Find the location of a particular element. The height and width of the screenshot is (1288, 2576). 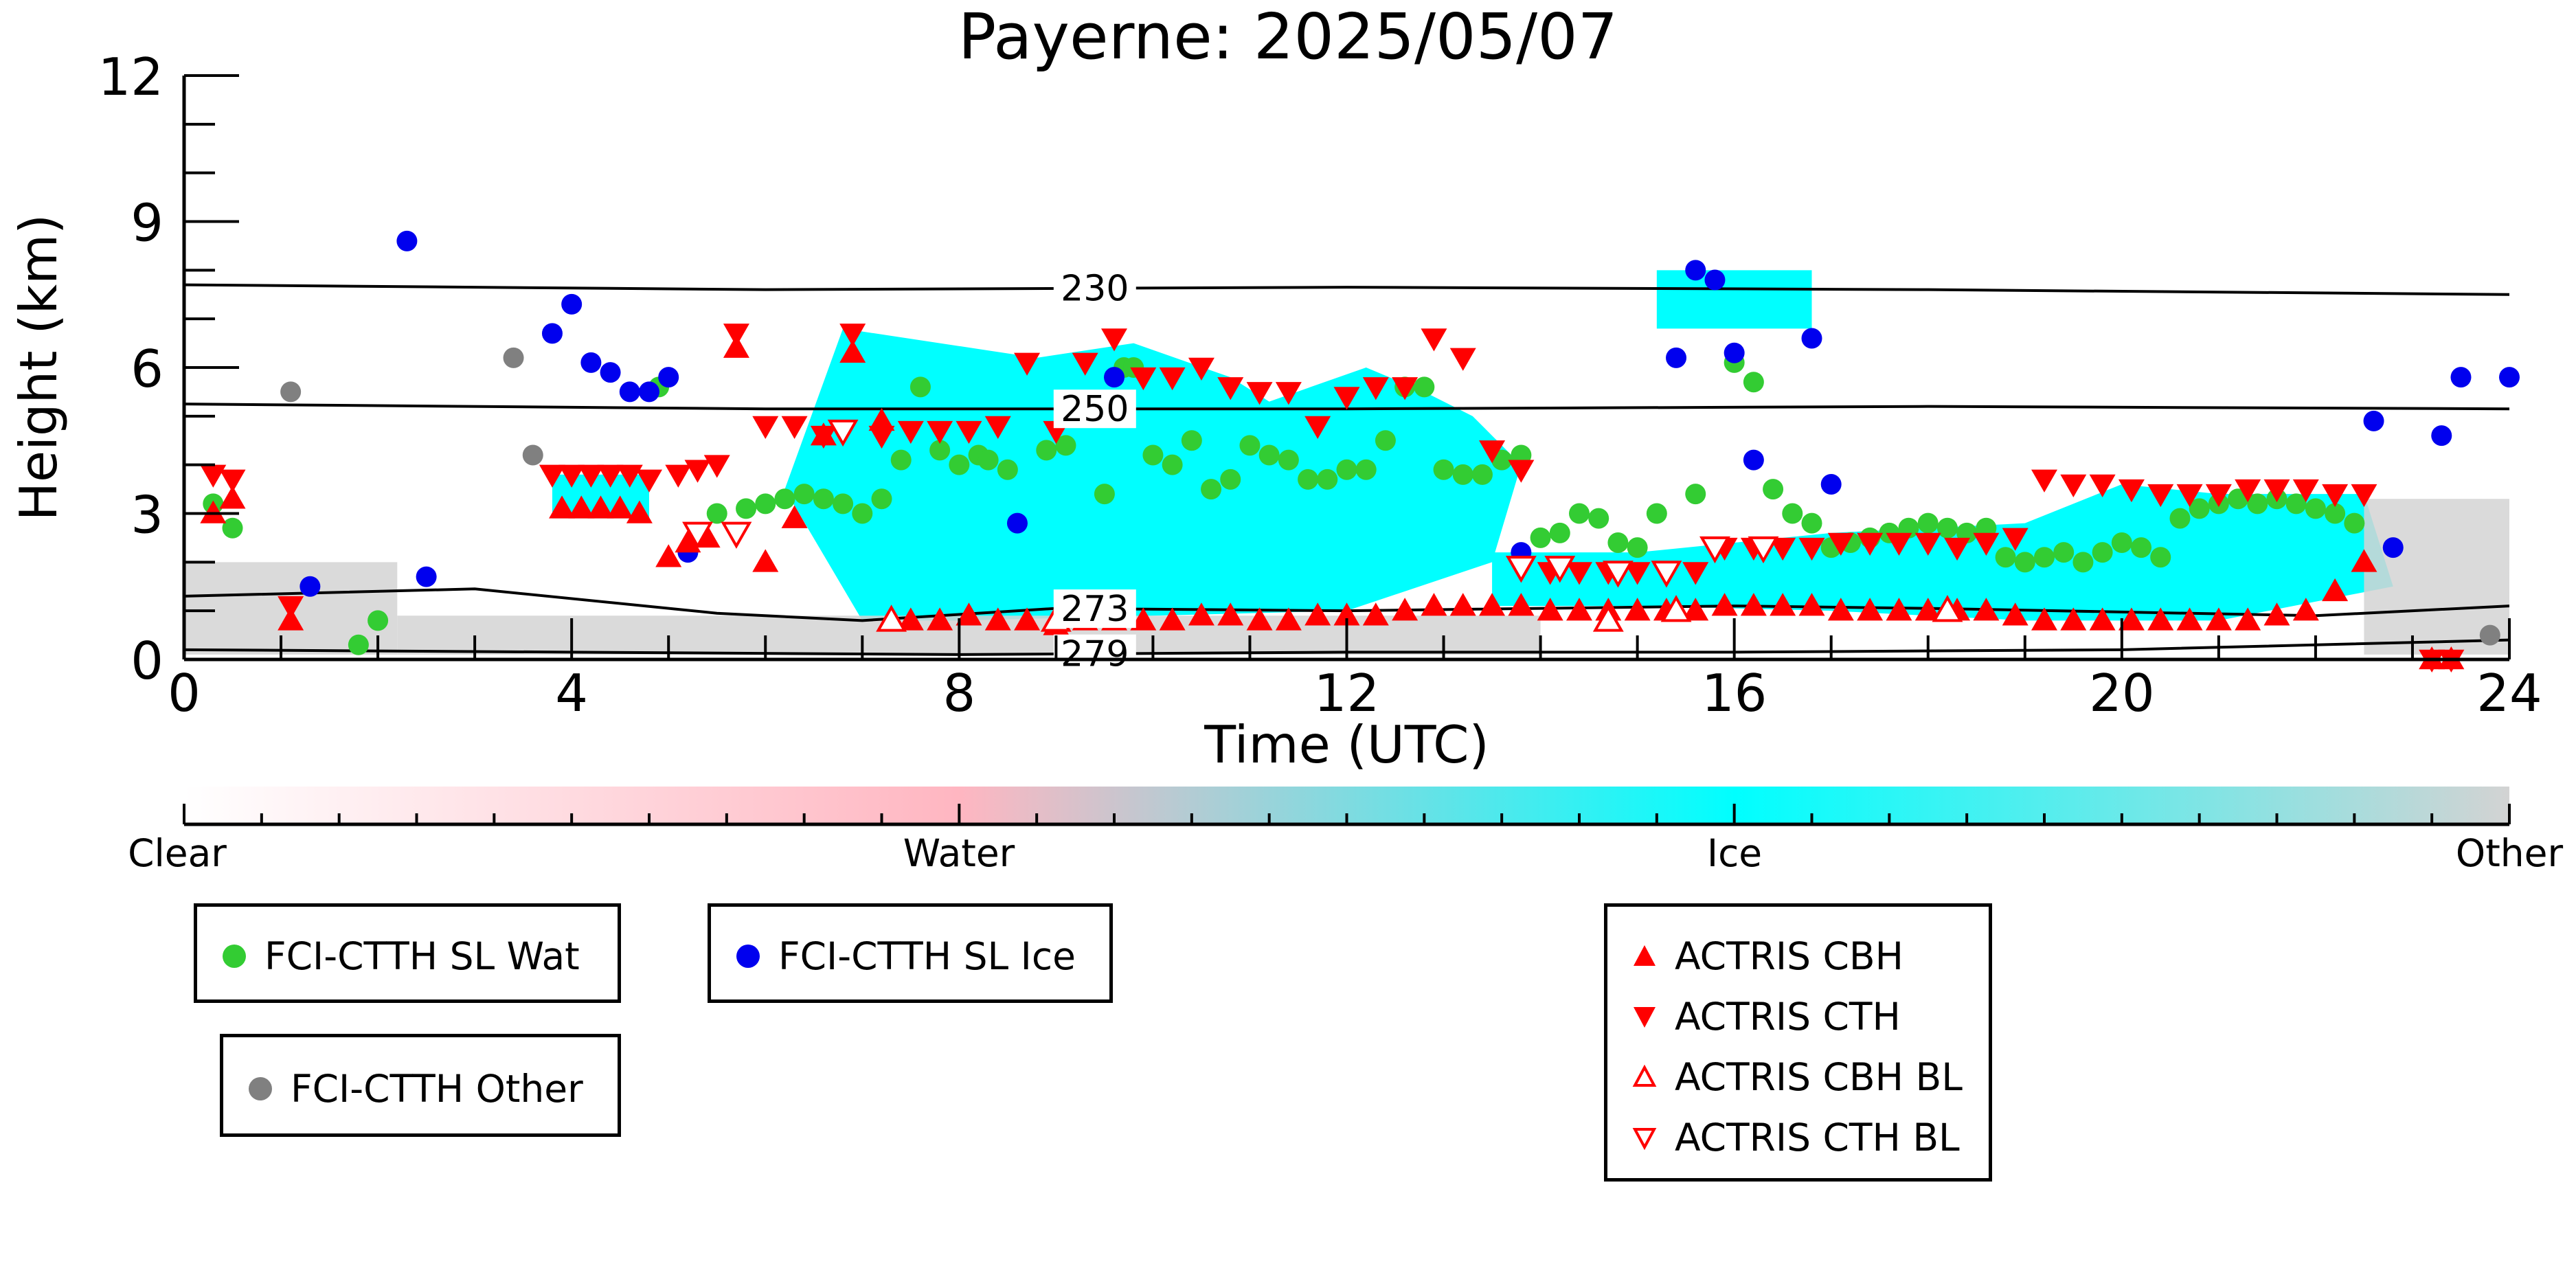

legend-label-actris-cth: ACTRIS CTH is located at coordinates (1788, 1017).